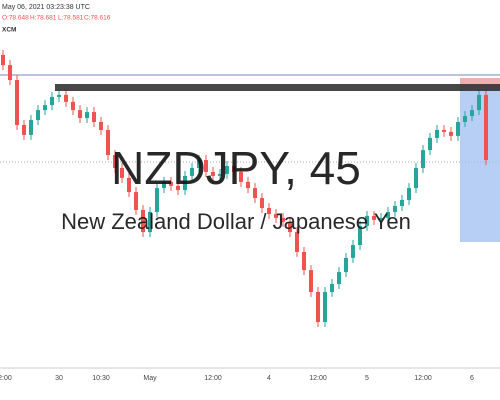  Describe the element at coordinates (101, 378) in the screenshot. I see `x-tick-label: 10:30` at that location.